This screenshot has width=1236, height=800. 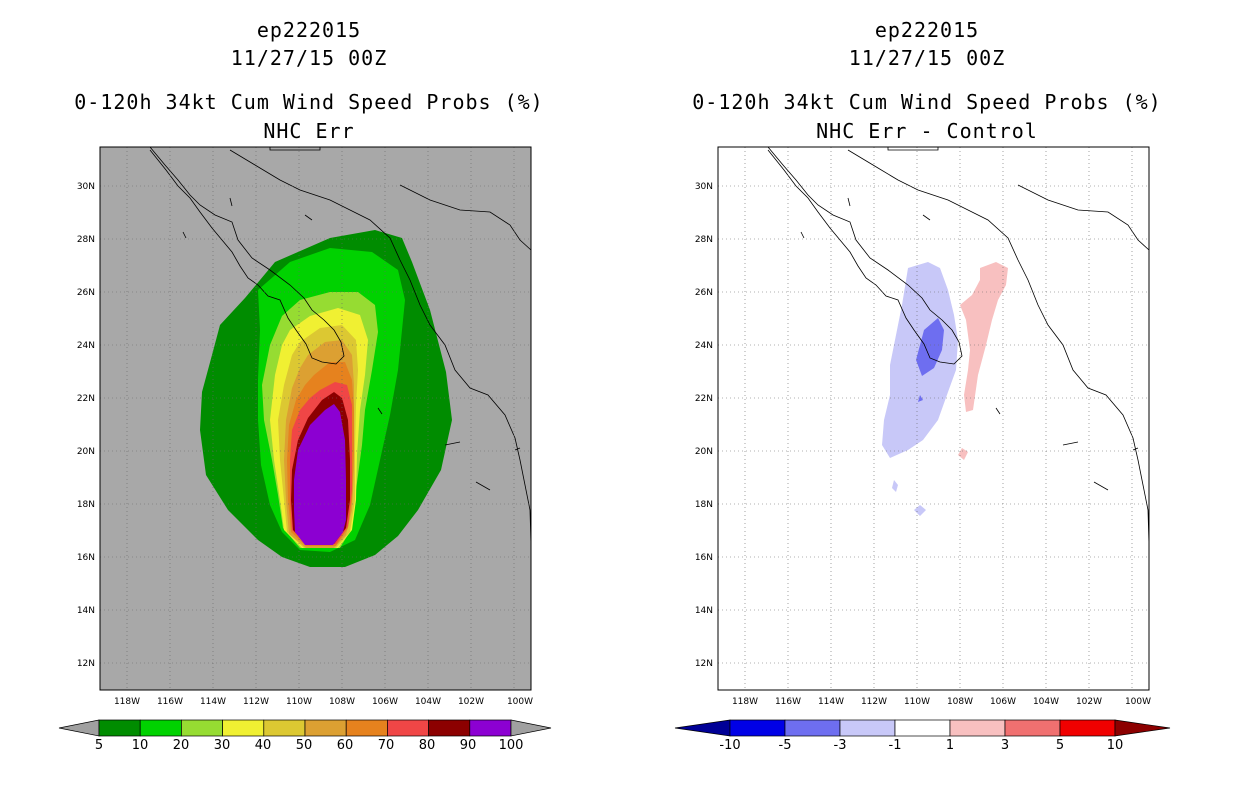 What do you see at coordinates (86, 664) in the screenshot?
I see `lat-label: 12N` at bounding box center [86, 664].